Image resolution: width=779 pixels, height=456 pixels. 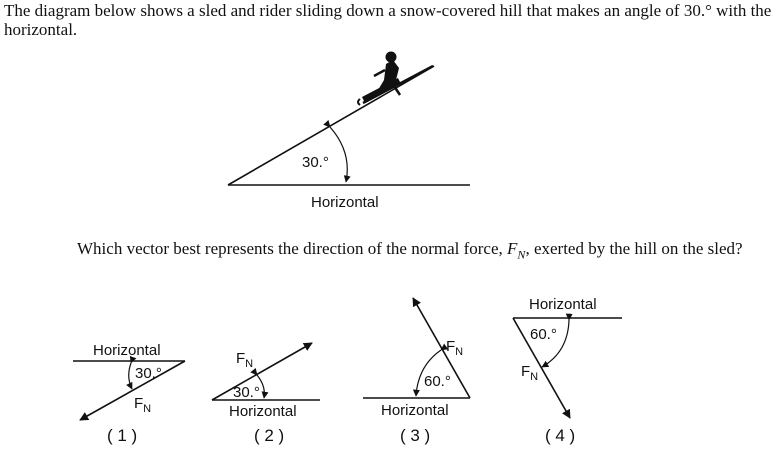 What do you see at coordinates (459, 352) in the screenshot?
I see `choice-3-force-subscript: N` at bounding box center [459, 352].